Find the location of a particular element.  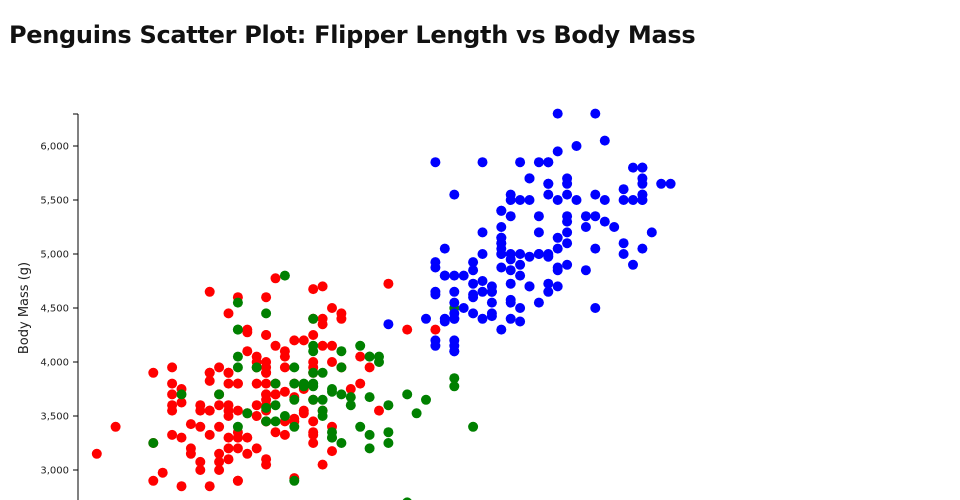

y-tick-label: 5,500 is located at coordinates (54, 201).